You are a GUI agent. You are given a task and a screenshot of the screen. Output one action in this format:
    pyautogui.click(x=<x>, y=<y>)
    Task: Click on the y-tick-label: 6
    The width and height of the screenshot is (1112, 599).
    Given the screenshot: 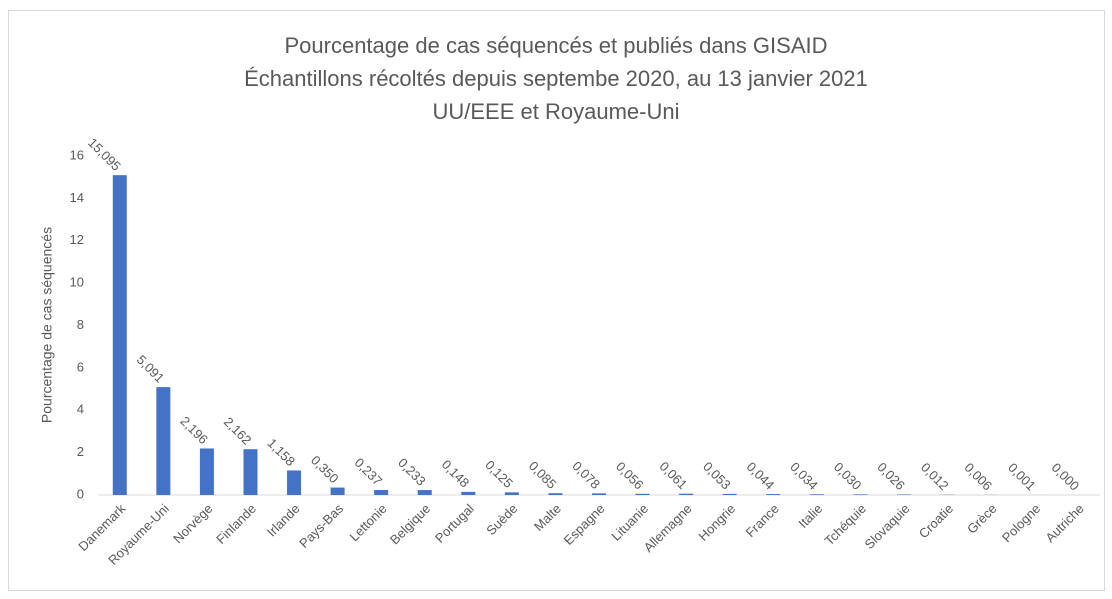 What is the action you would take?
    pyautogui.click(x=80, y=366)
    